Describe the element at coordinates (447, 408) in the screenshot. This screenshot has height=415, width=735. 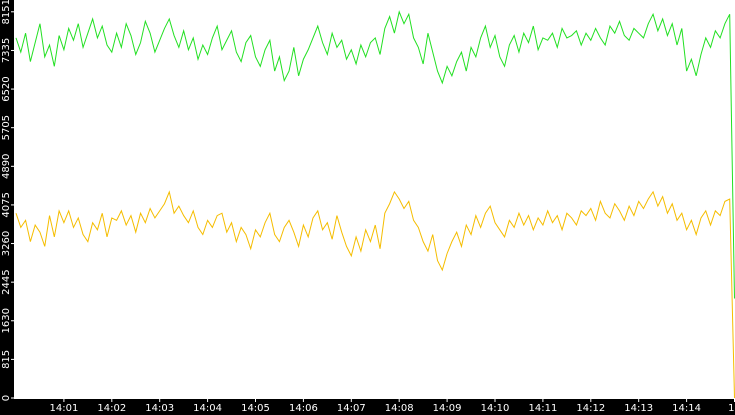
I see `x-tick-label: 14:09` at that location.